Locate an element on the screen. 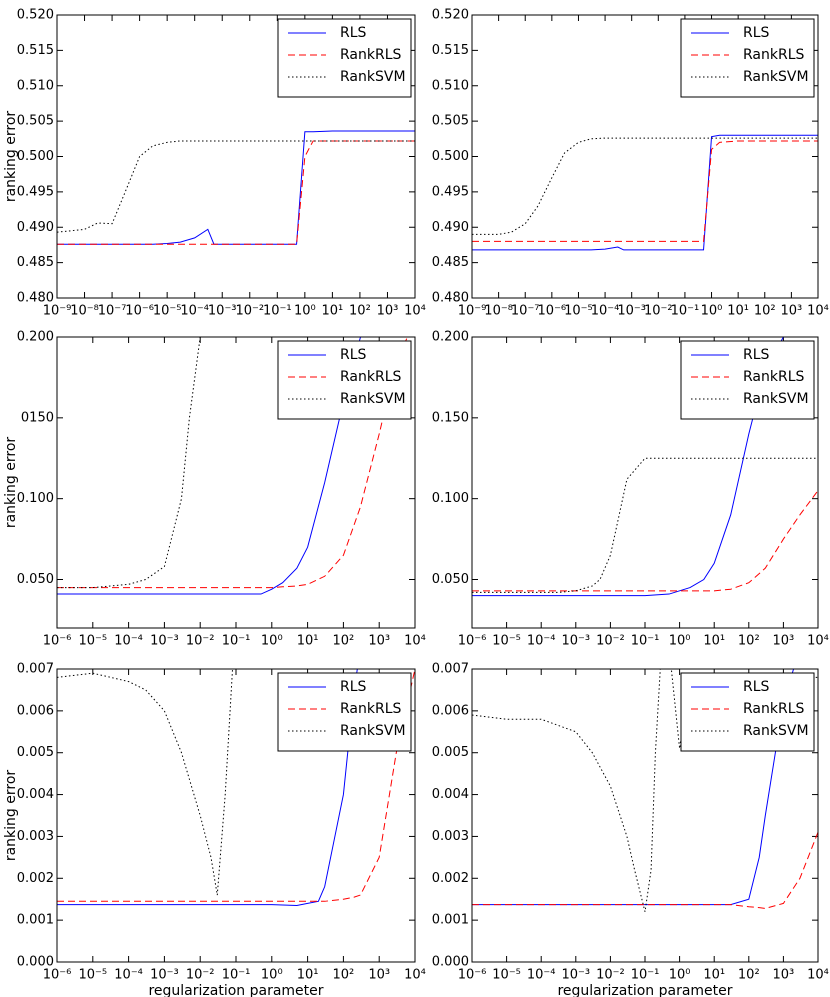 The image size is (830, 997). y-axis-label: ranking error is located at coordinates (11, 157).